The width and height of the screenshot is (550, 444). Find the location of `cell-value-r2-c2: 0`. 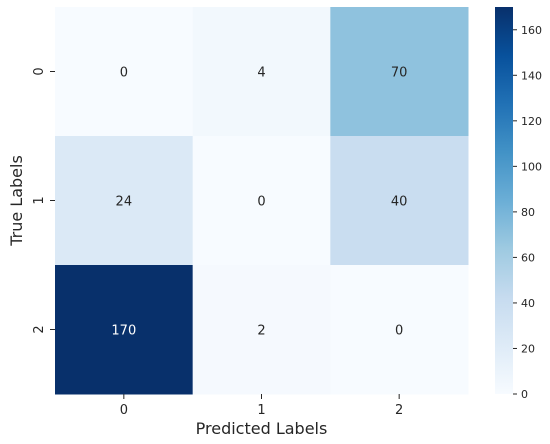

cell-value-r2-c2: 0 is located at coordinates (399, 331).